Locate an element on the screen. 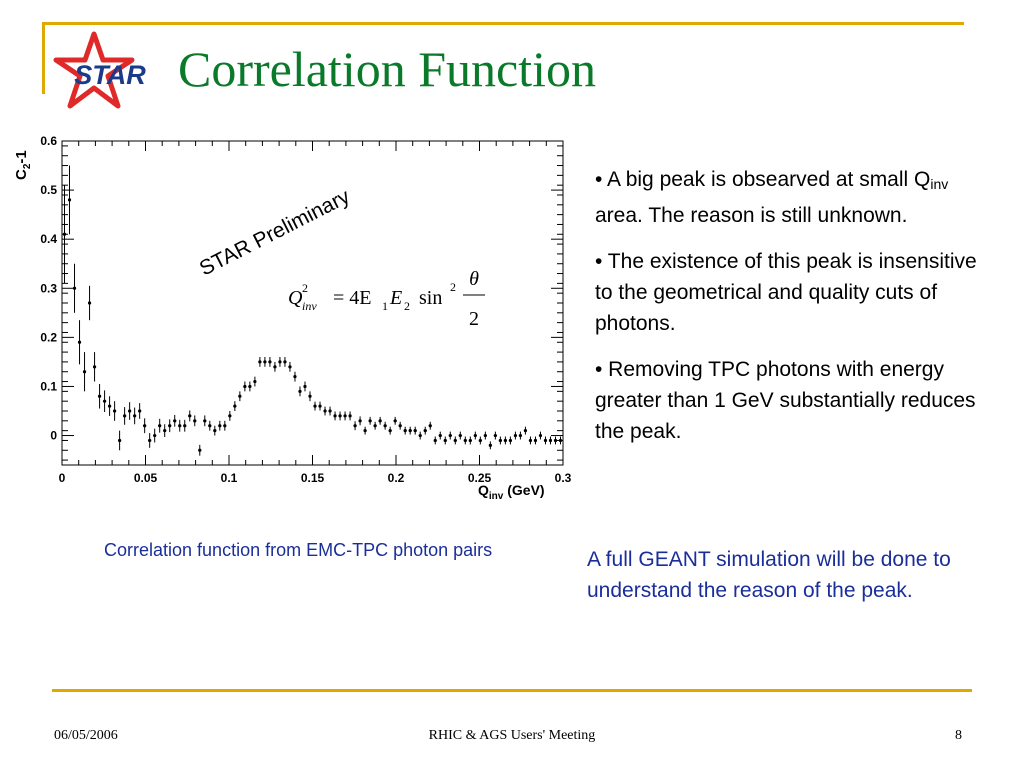 Image resolution: width=1024 pixels, height=768 pixels. footer-meeting: RHIC & AGS Users' Meeting is located at coordinates (512, 735).